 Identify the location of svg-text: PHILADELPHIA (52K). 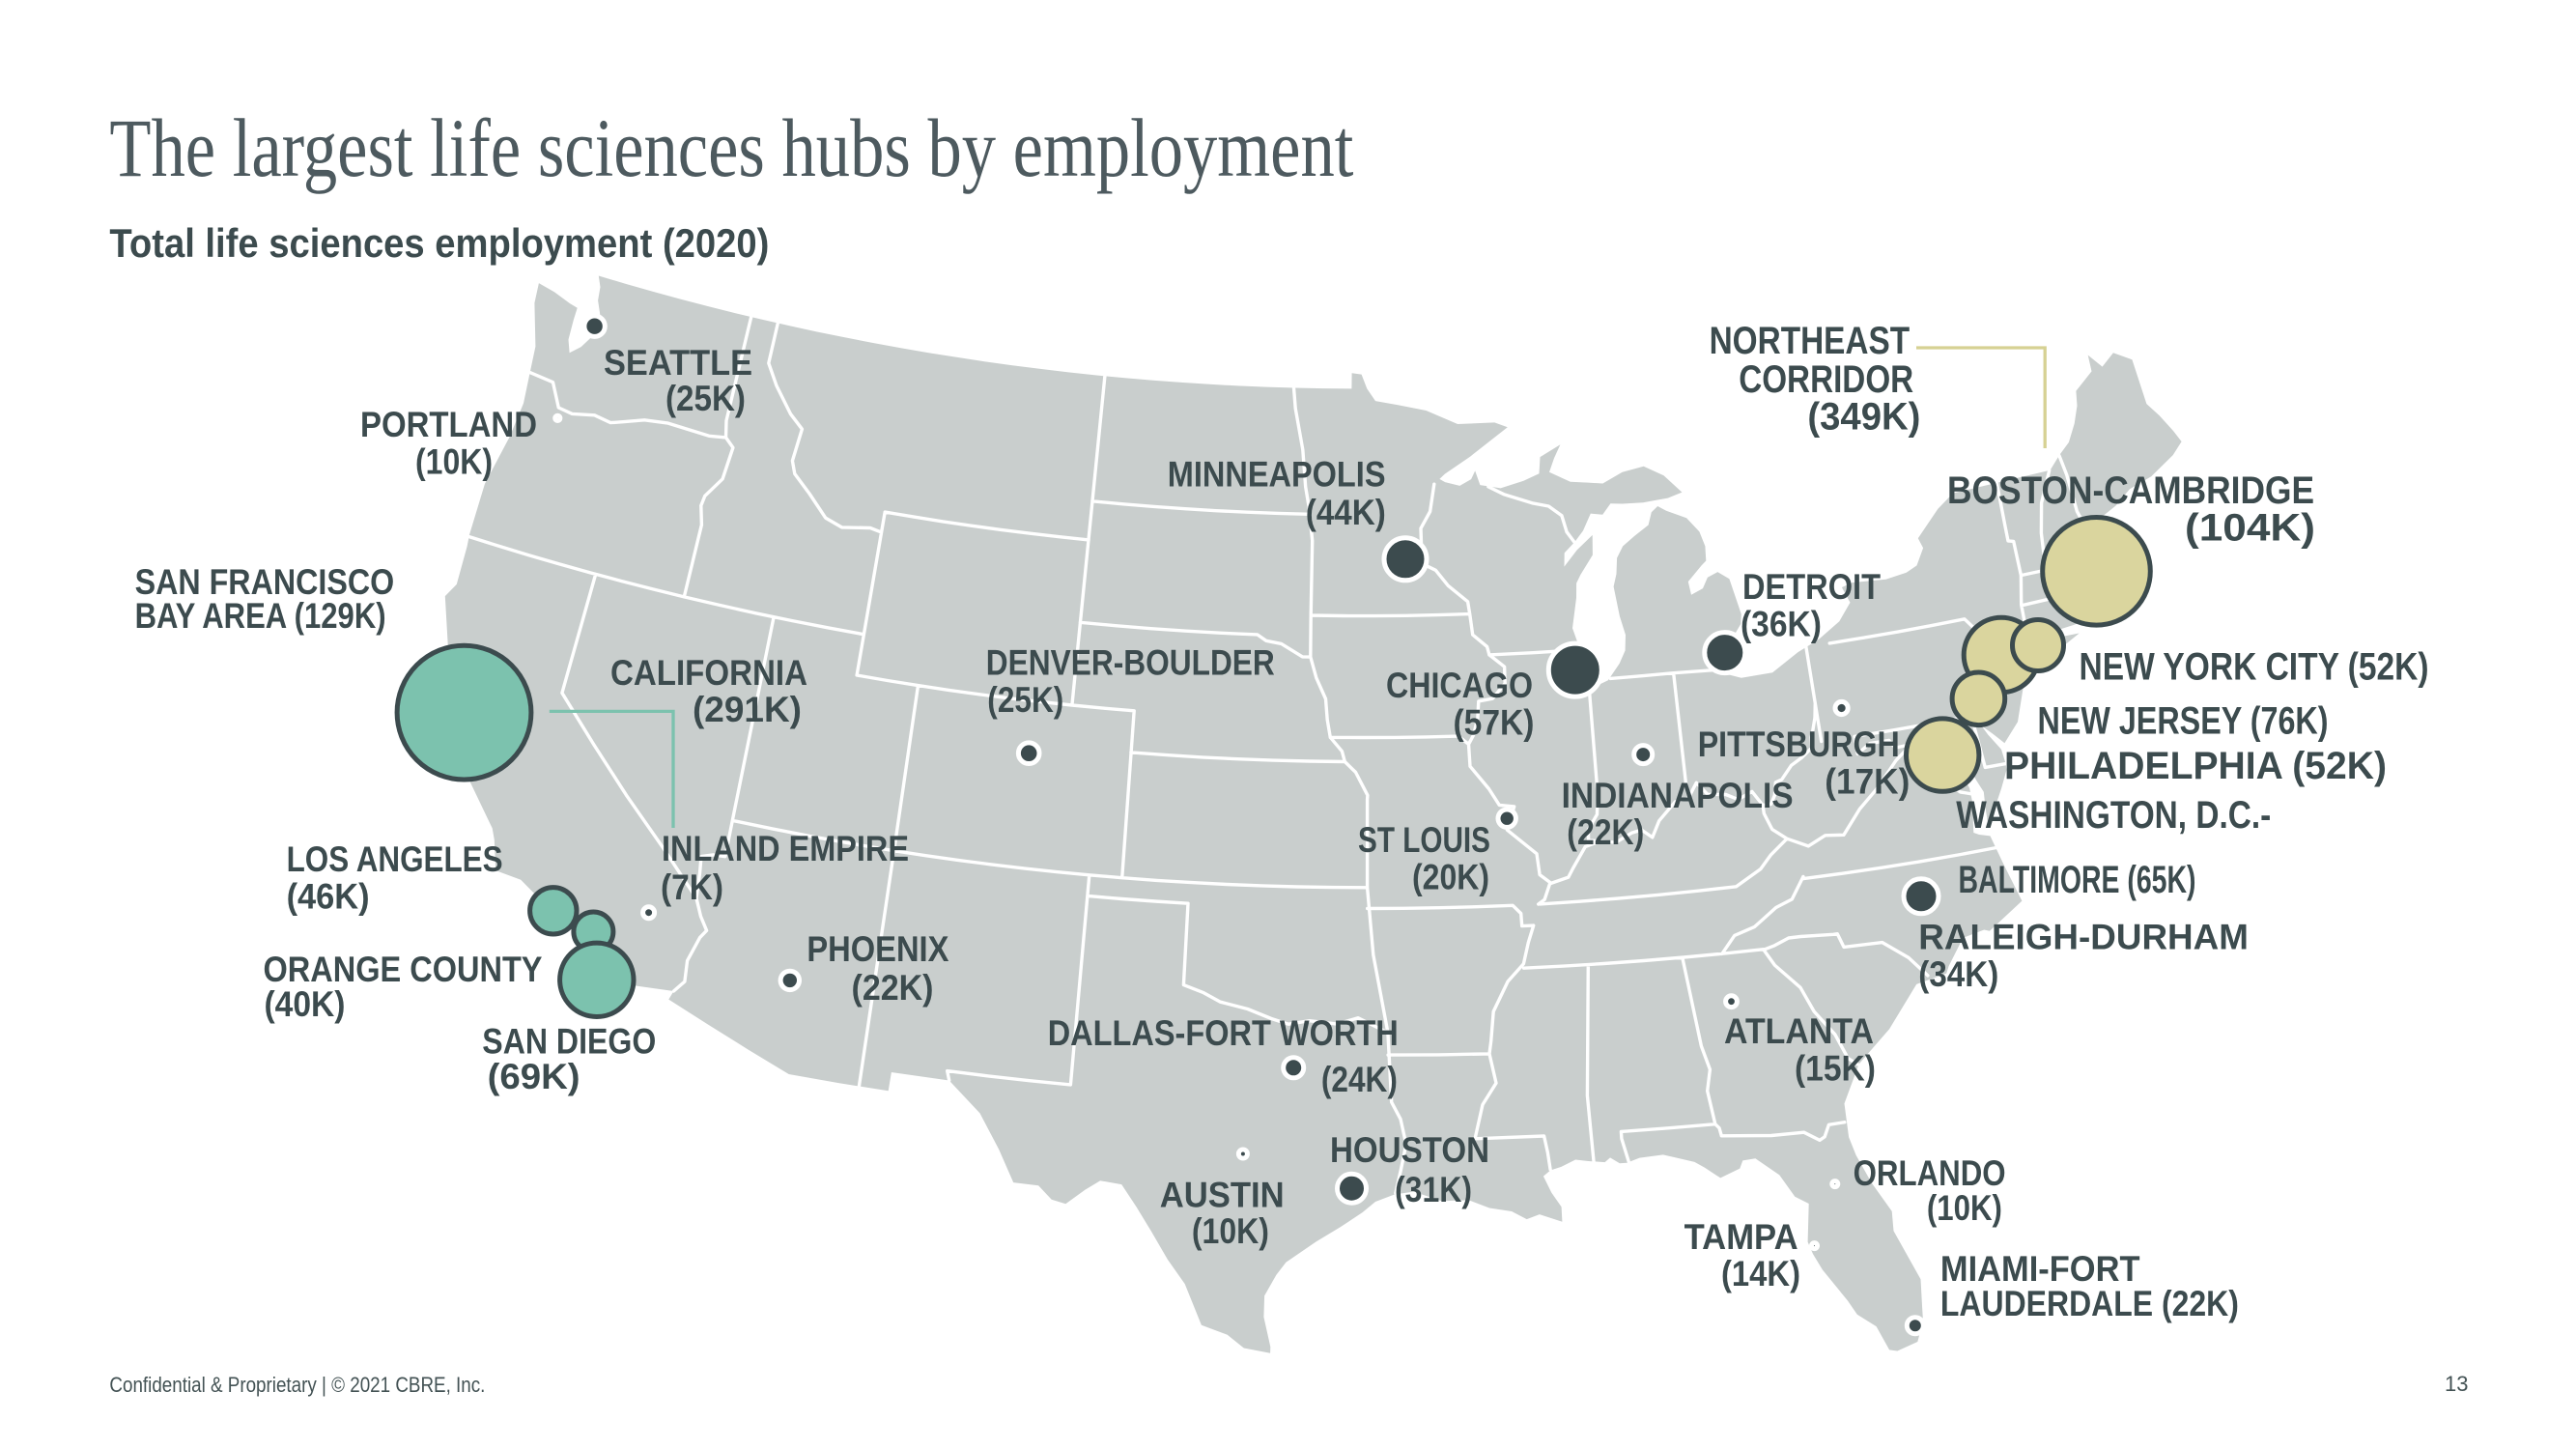
(2195, 766).